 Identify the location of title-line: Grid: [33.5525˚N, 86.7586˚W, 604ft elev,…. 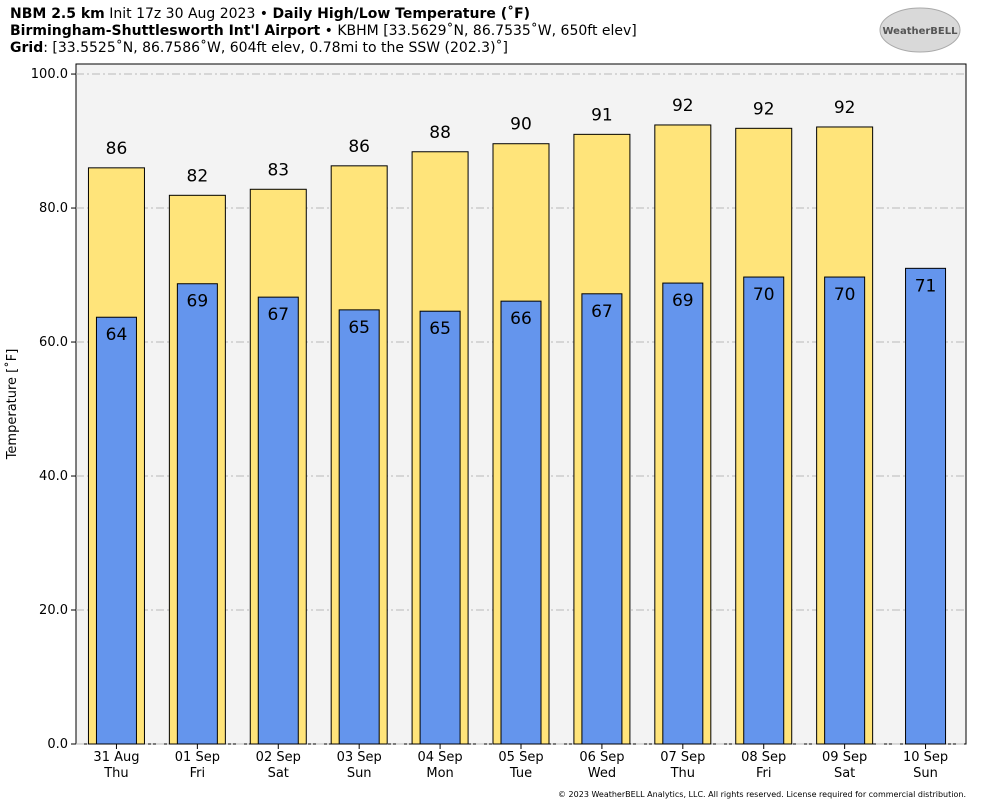
(259, 47).